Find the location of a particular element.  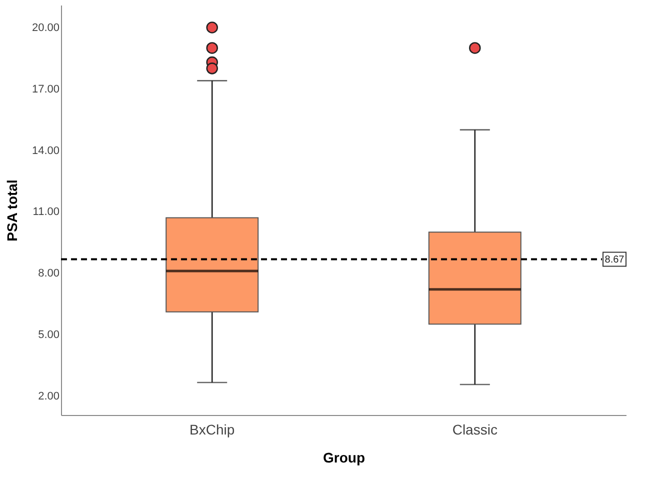

y-tick-label: 20.00 is located at coordinates (46, 28).